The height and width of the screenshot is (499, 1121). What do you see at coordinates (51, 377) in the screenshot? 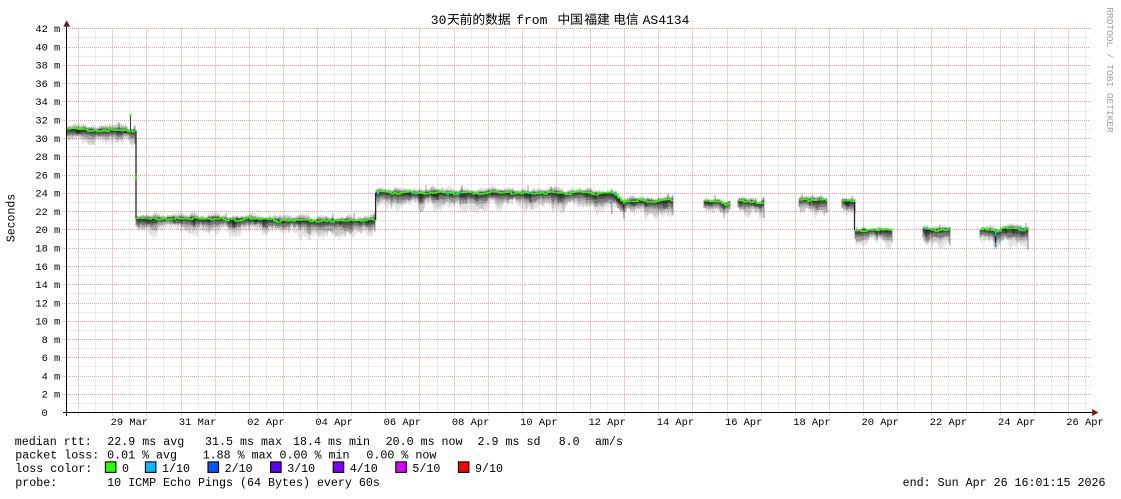
I see `svg-text: 4 m` at bounding box center [51, 377].